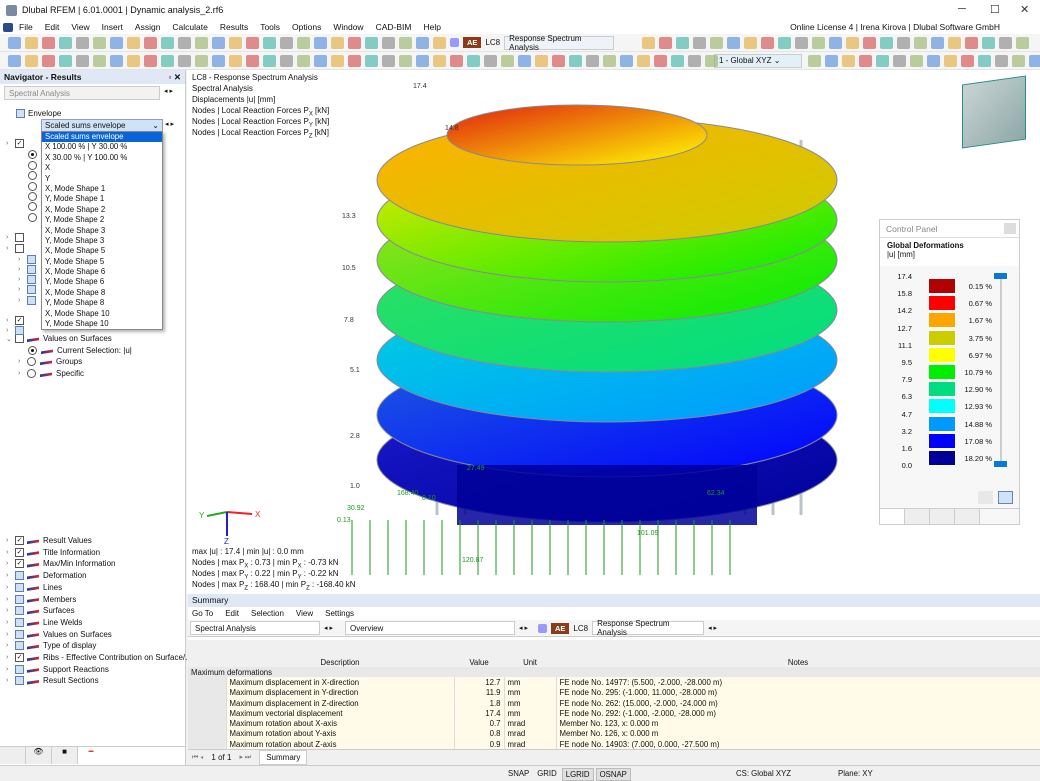  Describe the element at coordinates (547, 773) in the screenshot. I see `status-toggle-grid: GRID` at that location.